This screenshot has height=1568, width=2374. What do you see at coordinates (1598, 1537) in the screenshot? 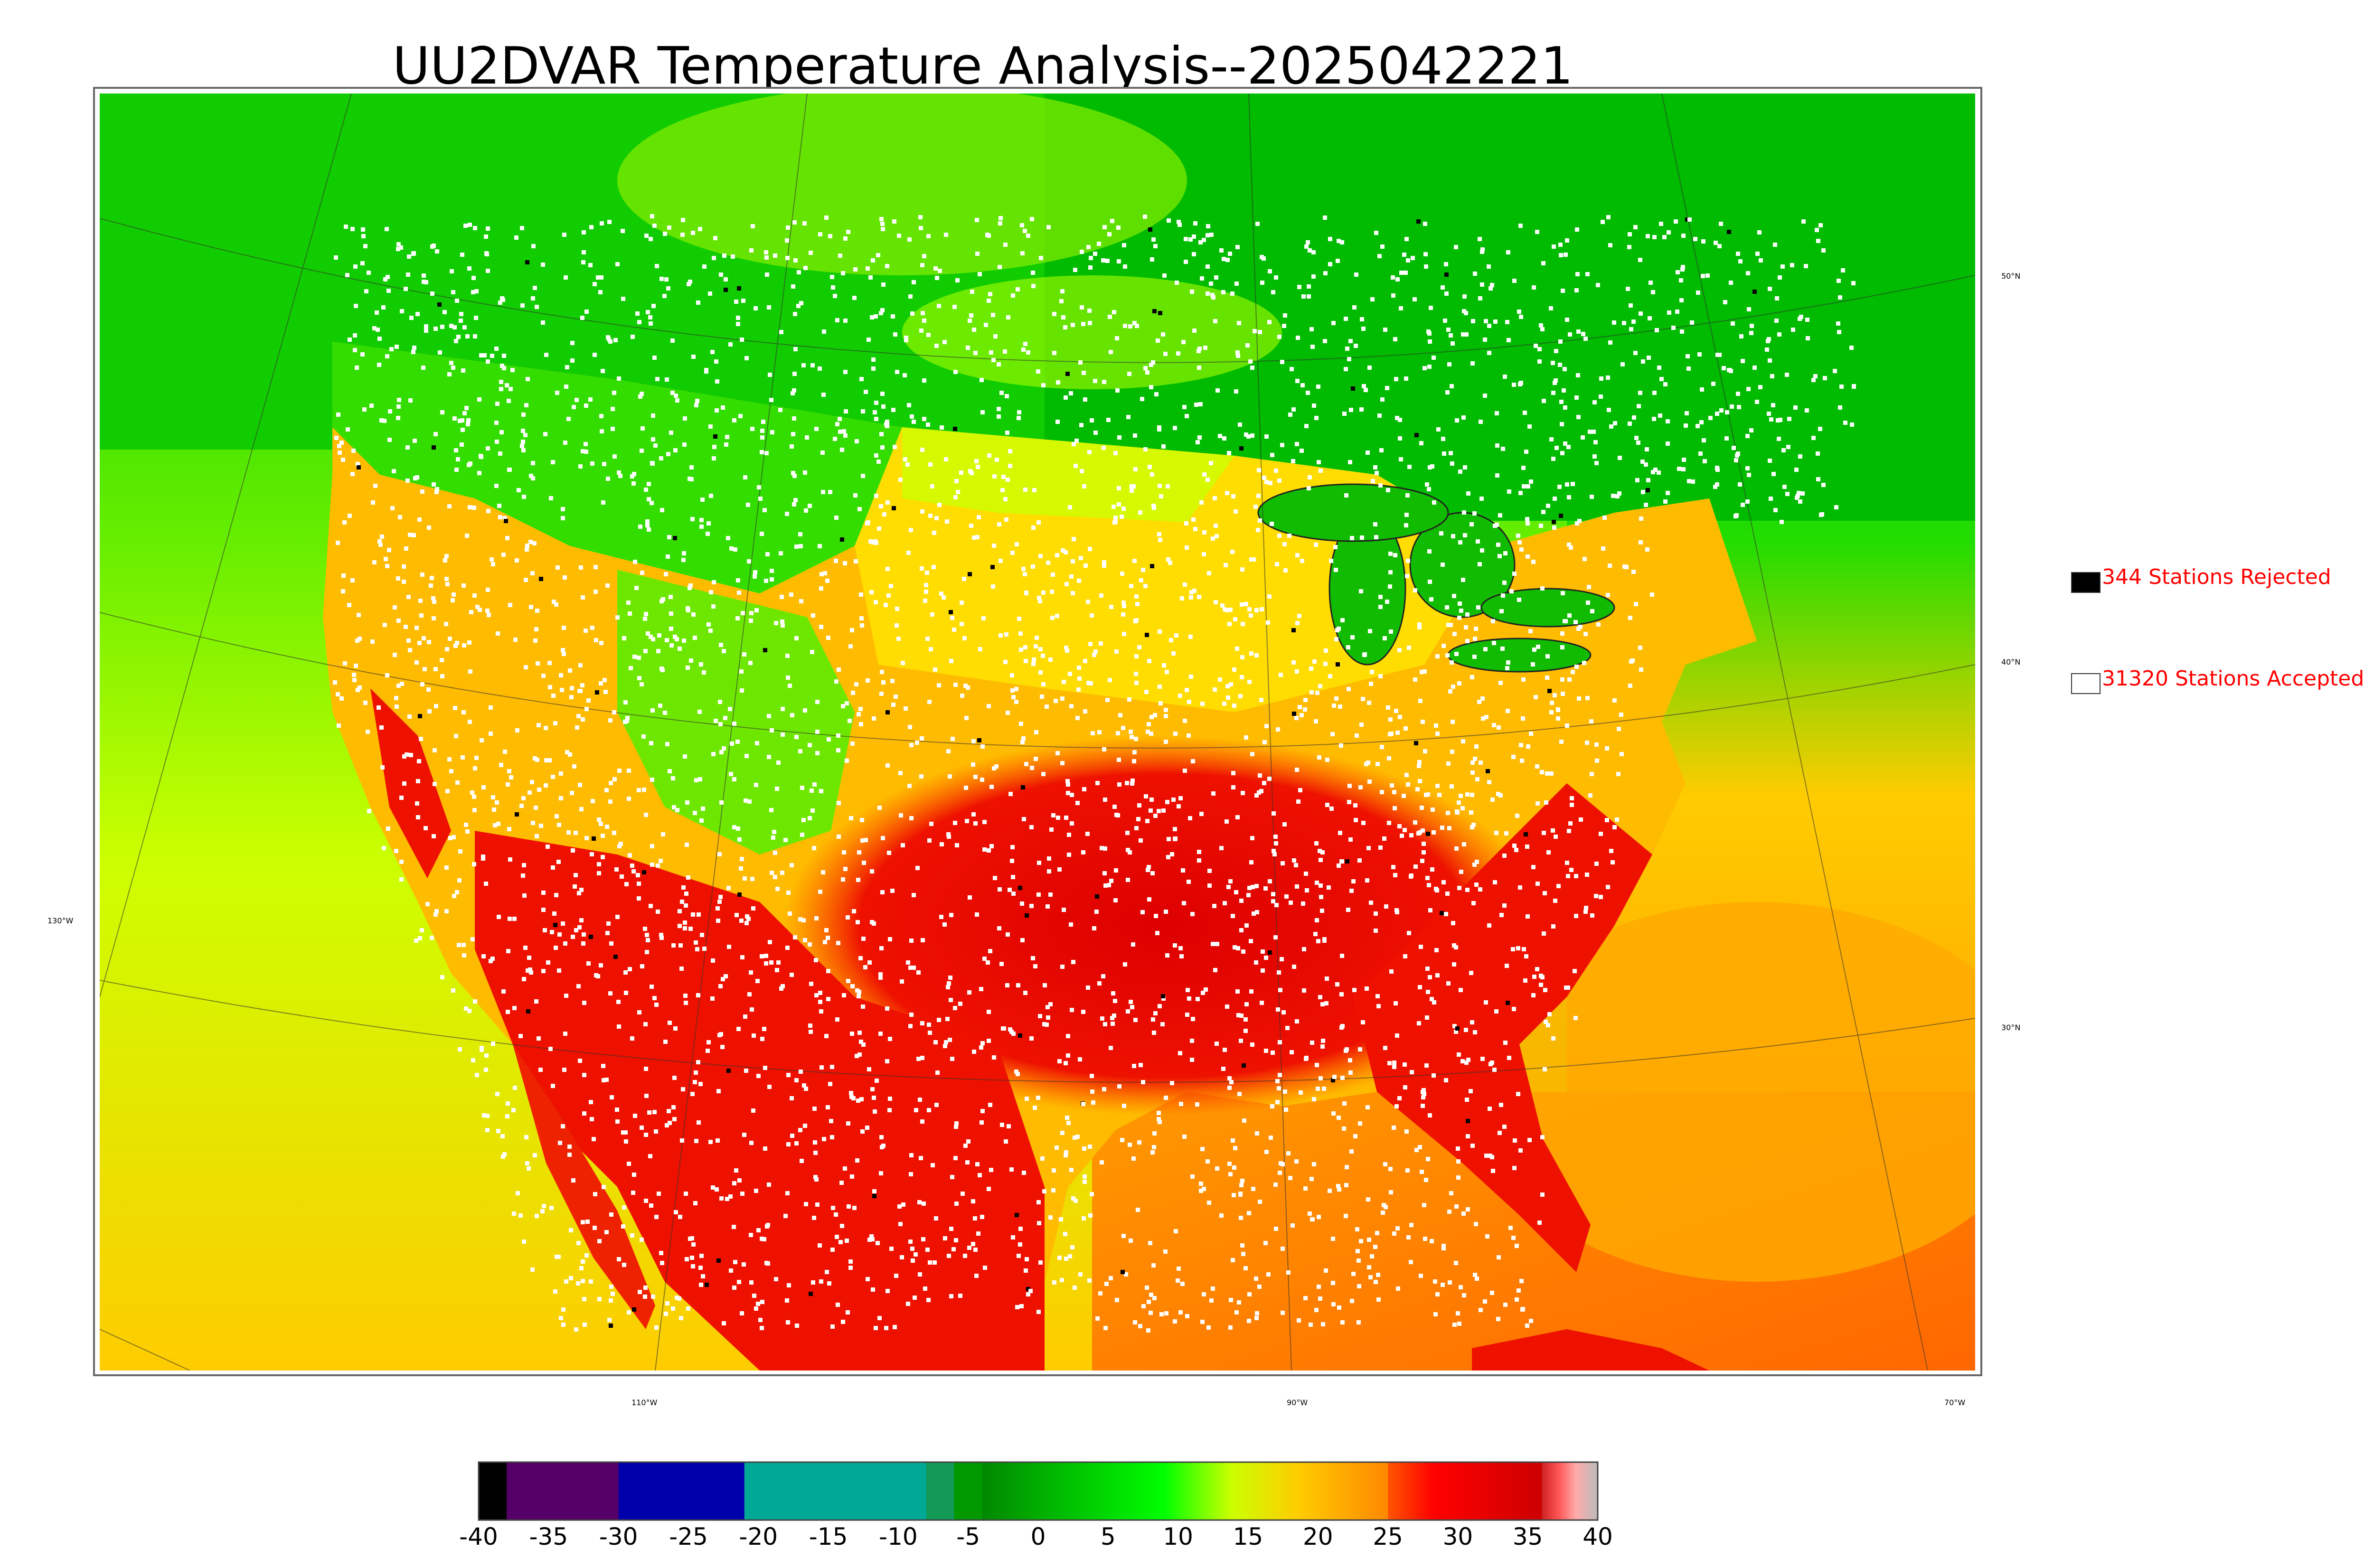
I see `colorbar-tick-label: 40` at bounding box center [1598, 1537].